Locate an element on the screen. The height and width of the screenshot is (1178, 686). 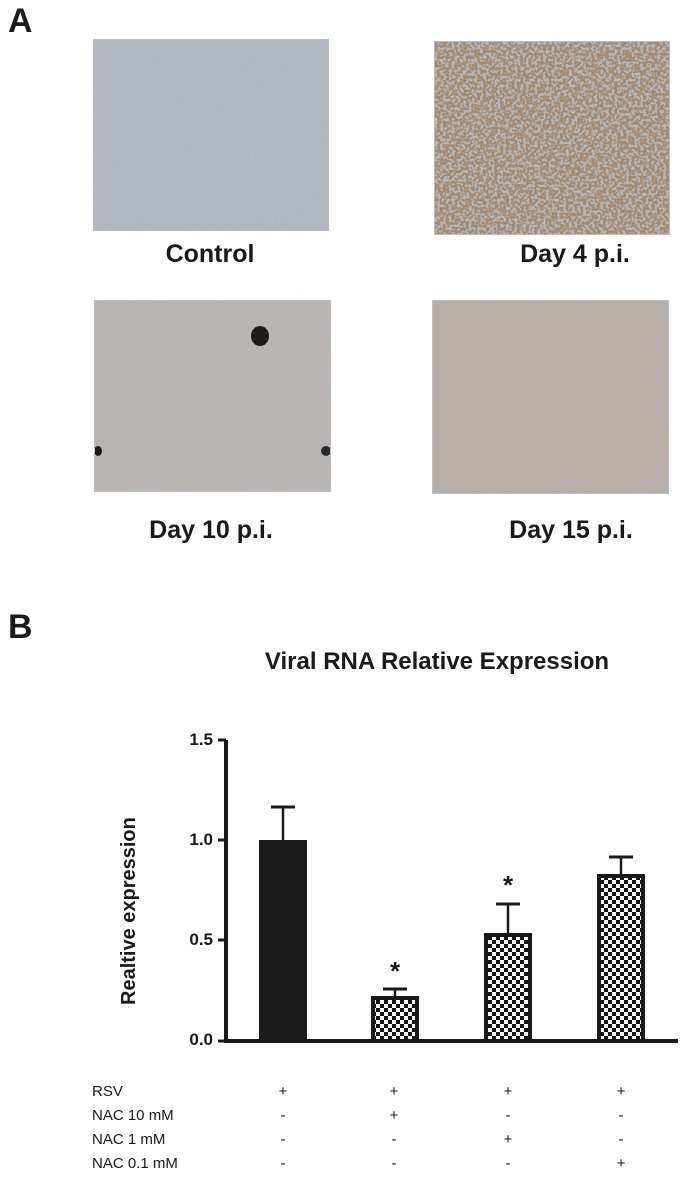
micrograph-day10-image is located at coordinates (212, 396).